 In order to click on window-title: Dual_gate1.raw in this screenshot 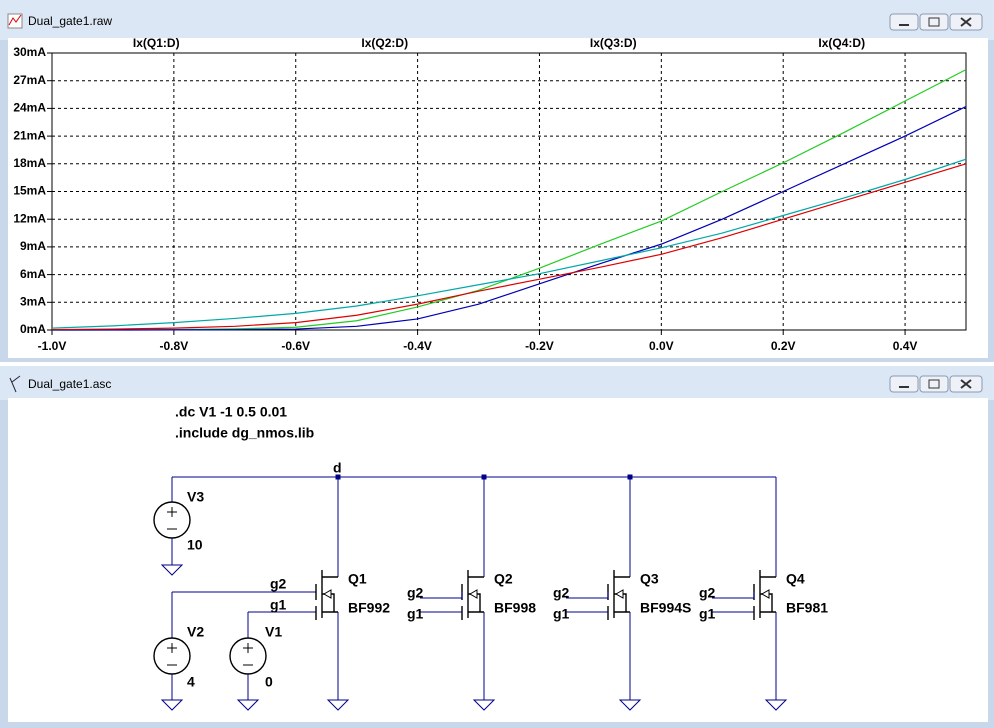, I will do `click(70, 21)`.